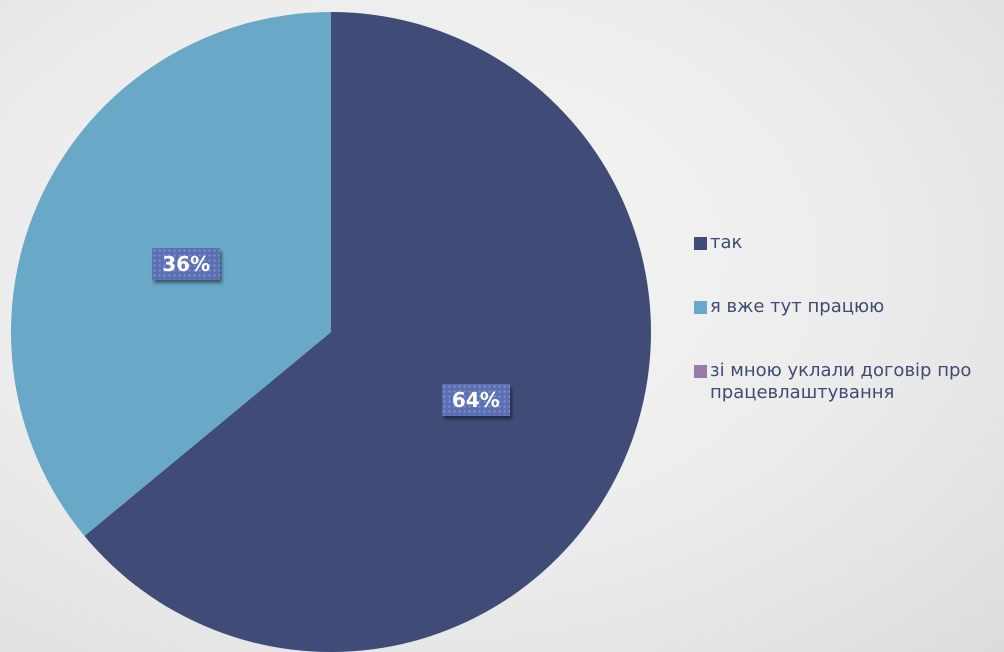  What do you see at coordinates (186, 263) in the screenshot?
I see `data-label-already-working: 36%` at bounding box center [186, 263].